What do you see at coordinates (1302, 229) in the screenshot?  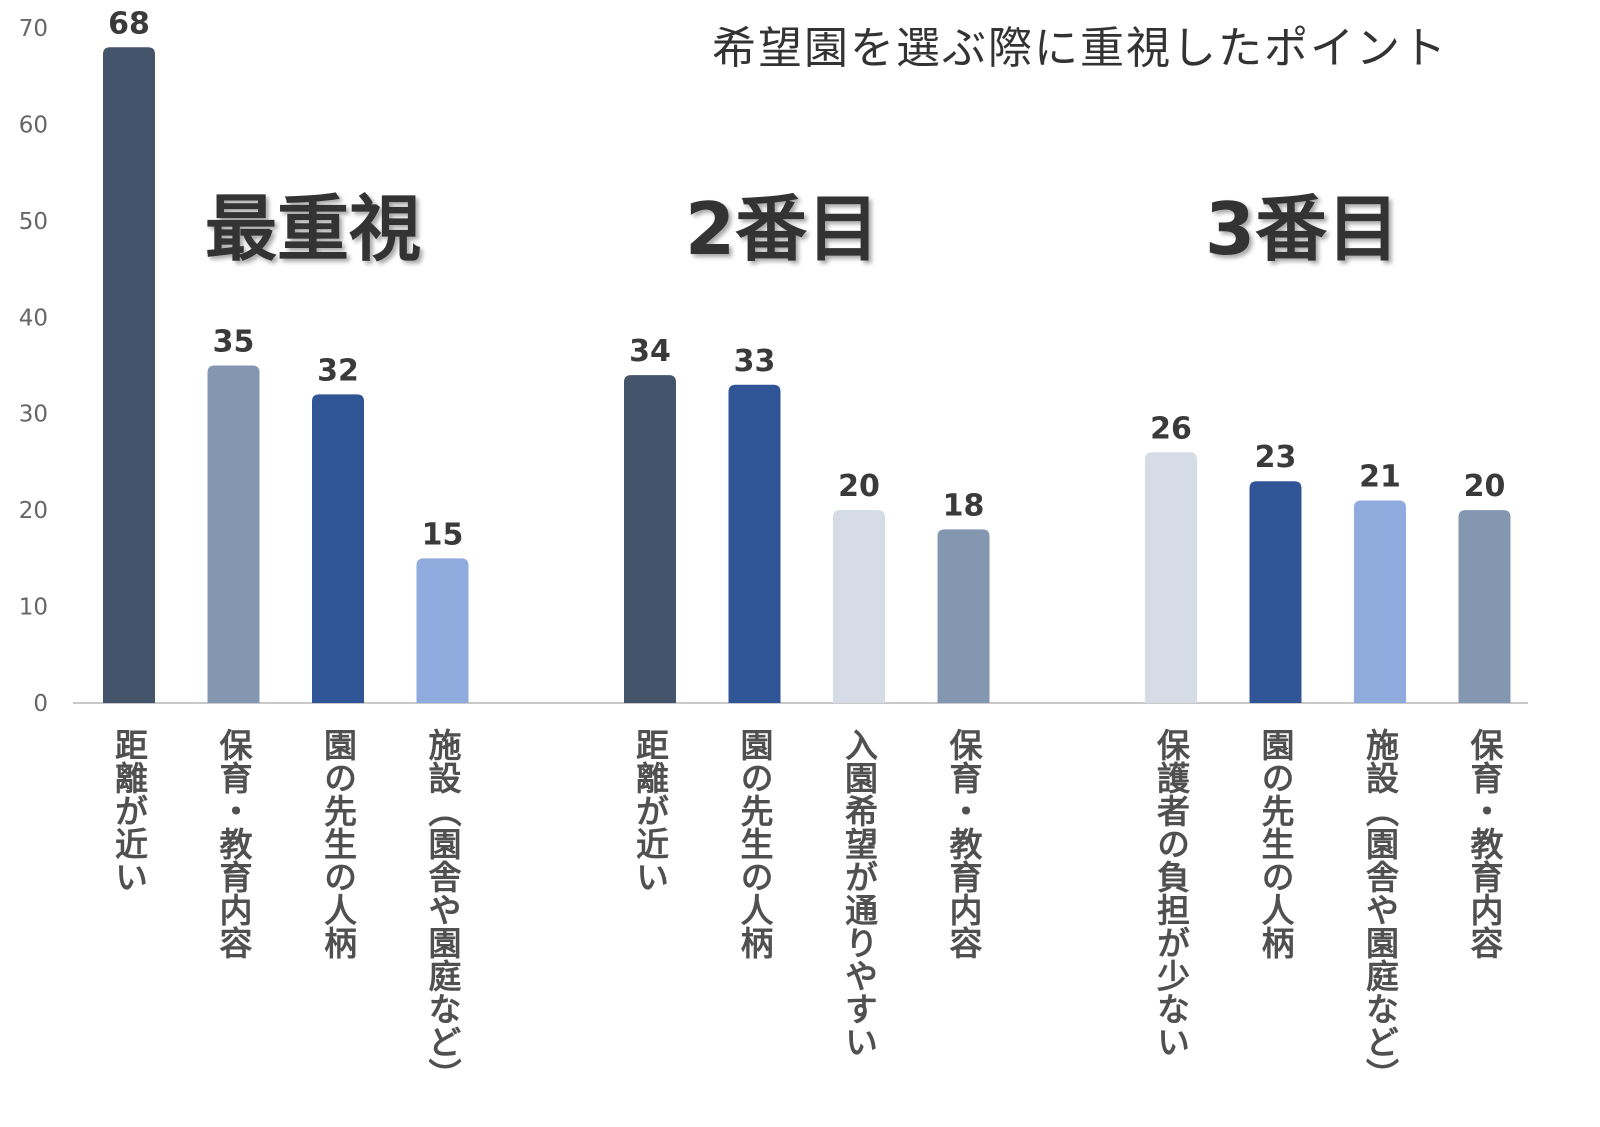 I see `group-label-3: 3番目` at bounding box center [1302, 229].